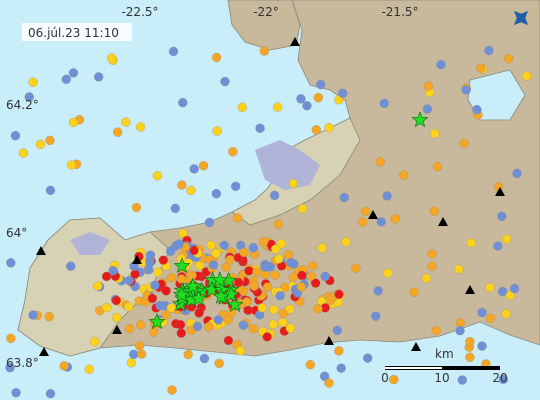 The height and width of the screenshot is (404, 540). What do you see at coordinates (399, 12) in the screenshot?
I see `longitude-label: -21.5°` at bounding box center [399, 12].